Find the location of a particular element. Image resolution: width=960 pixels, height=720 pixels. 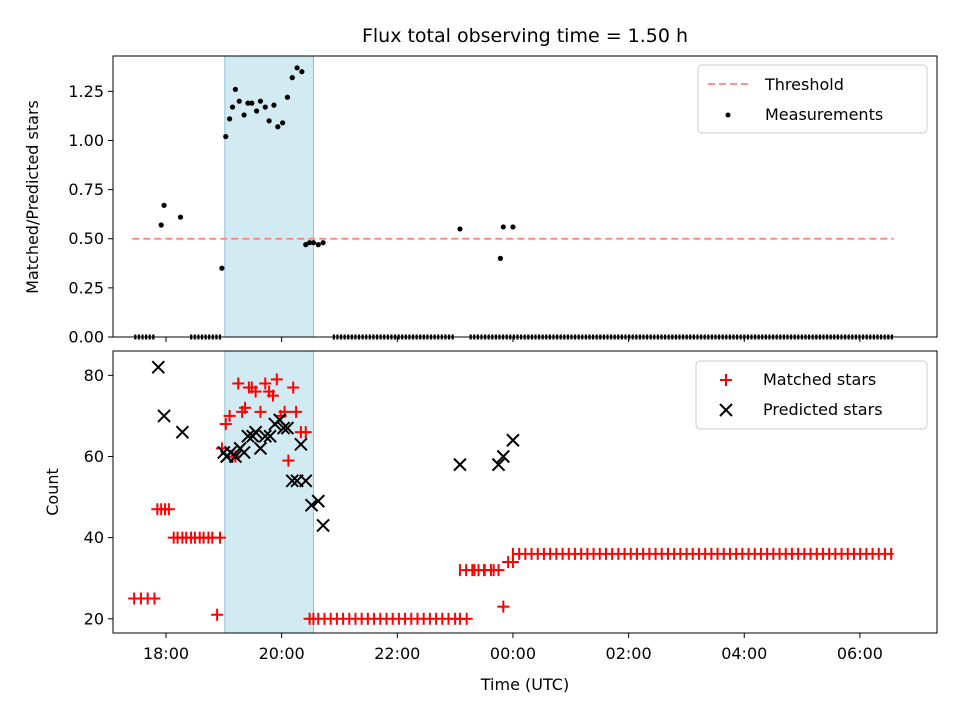

y-tick-label: 20 is located at coordinates (94, 618).